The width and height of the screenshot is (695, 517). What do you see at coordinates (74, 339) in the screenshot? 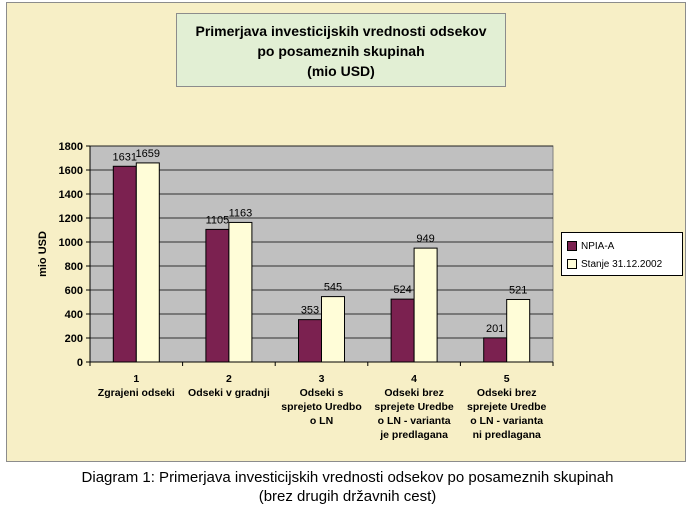
I see `y-tick-label: 200` at bounding box center [74, 339].